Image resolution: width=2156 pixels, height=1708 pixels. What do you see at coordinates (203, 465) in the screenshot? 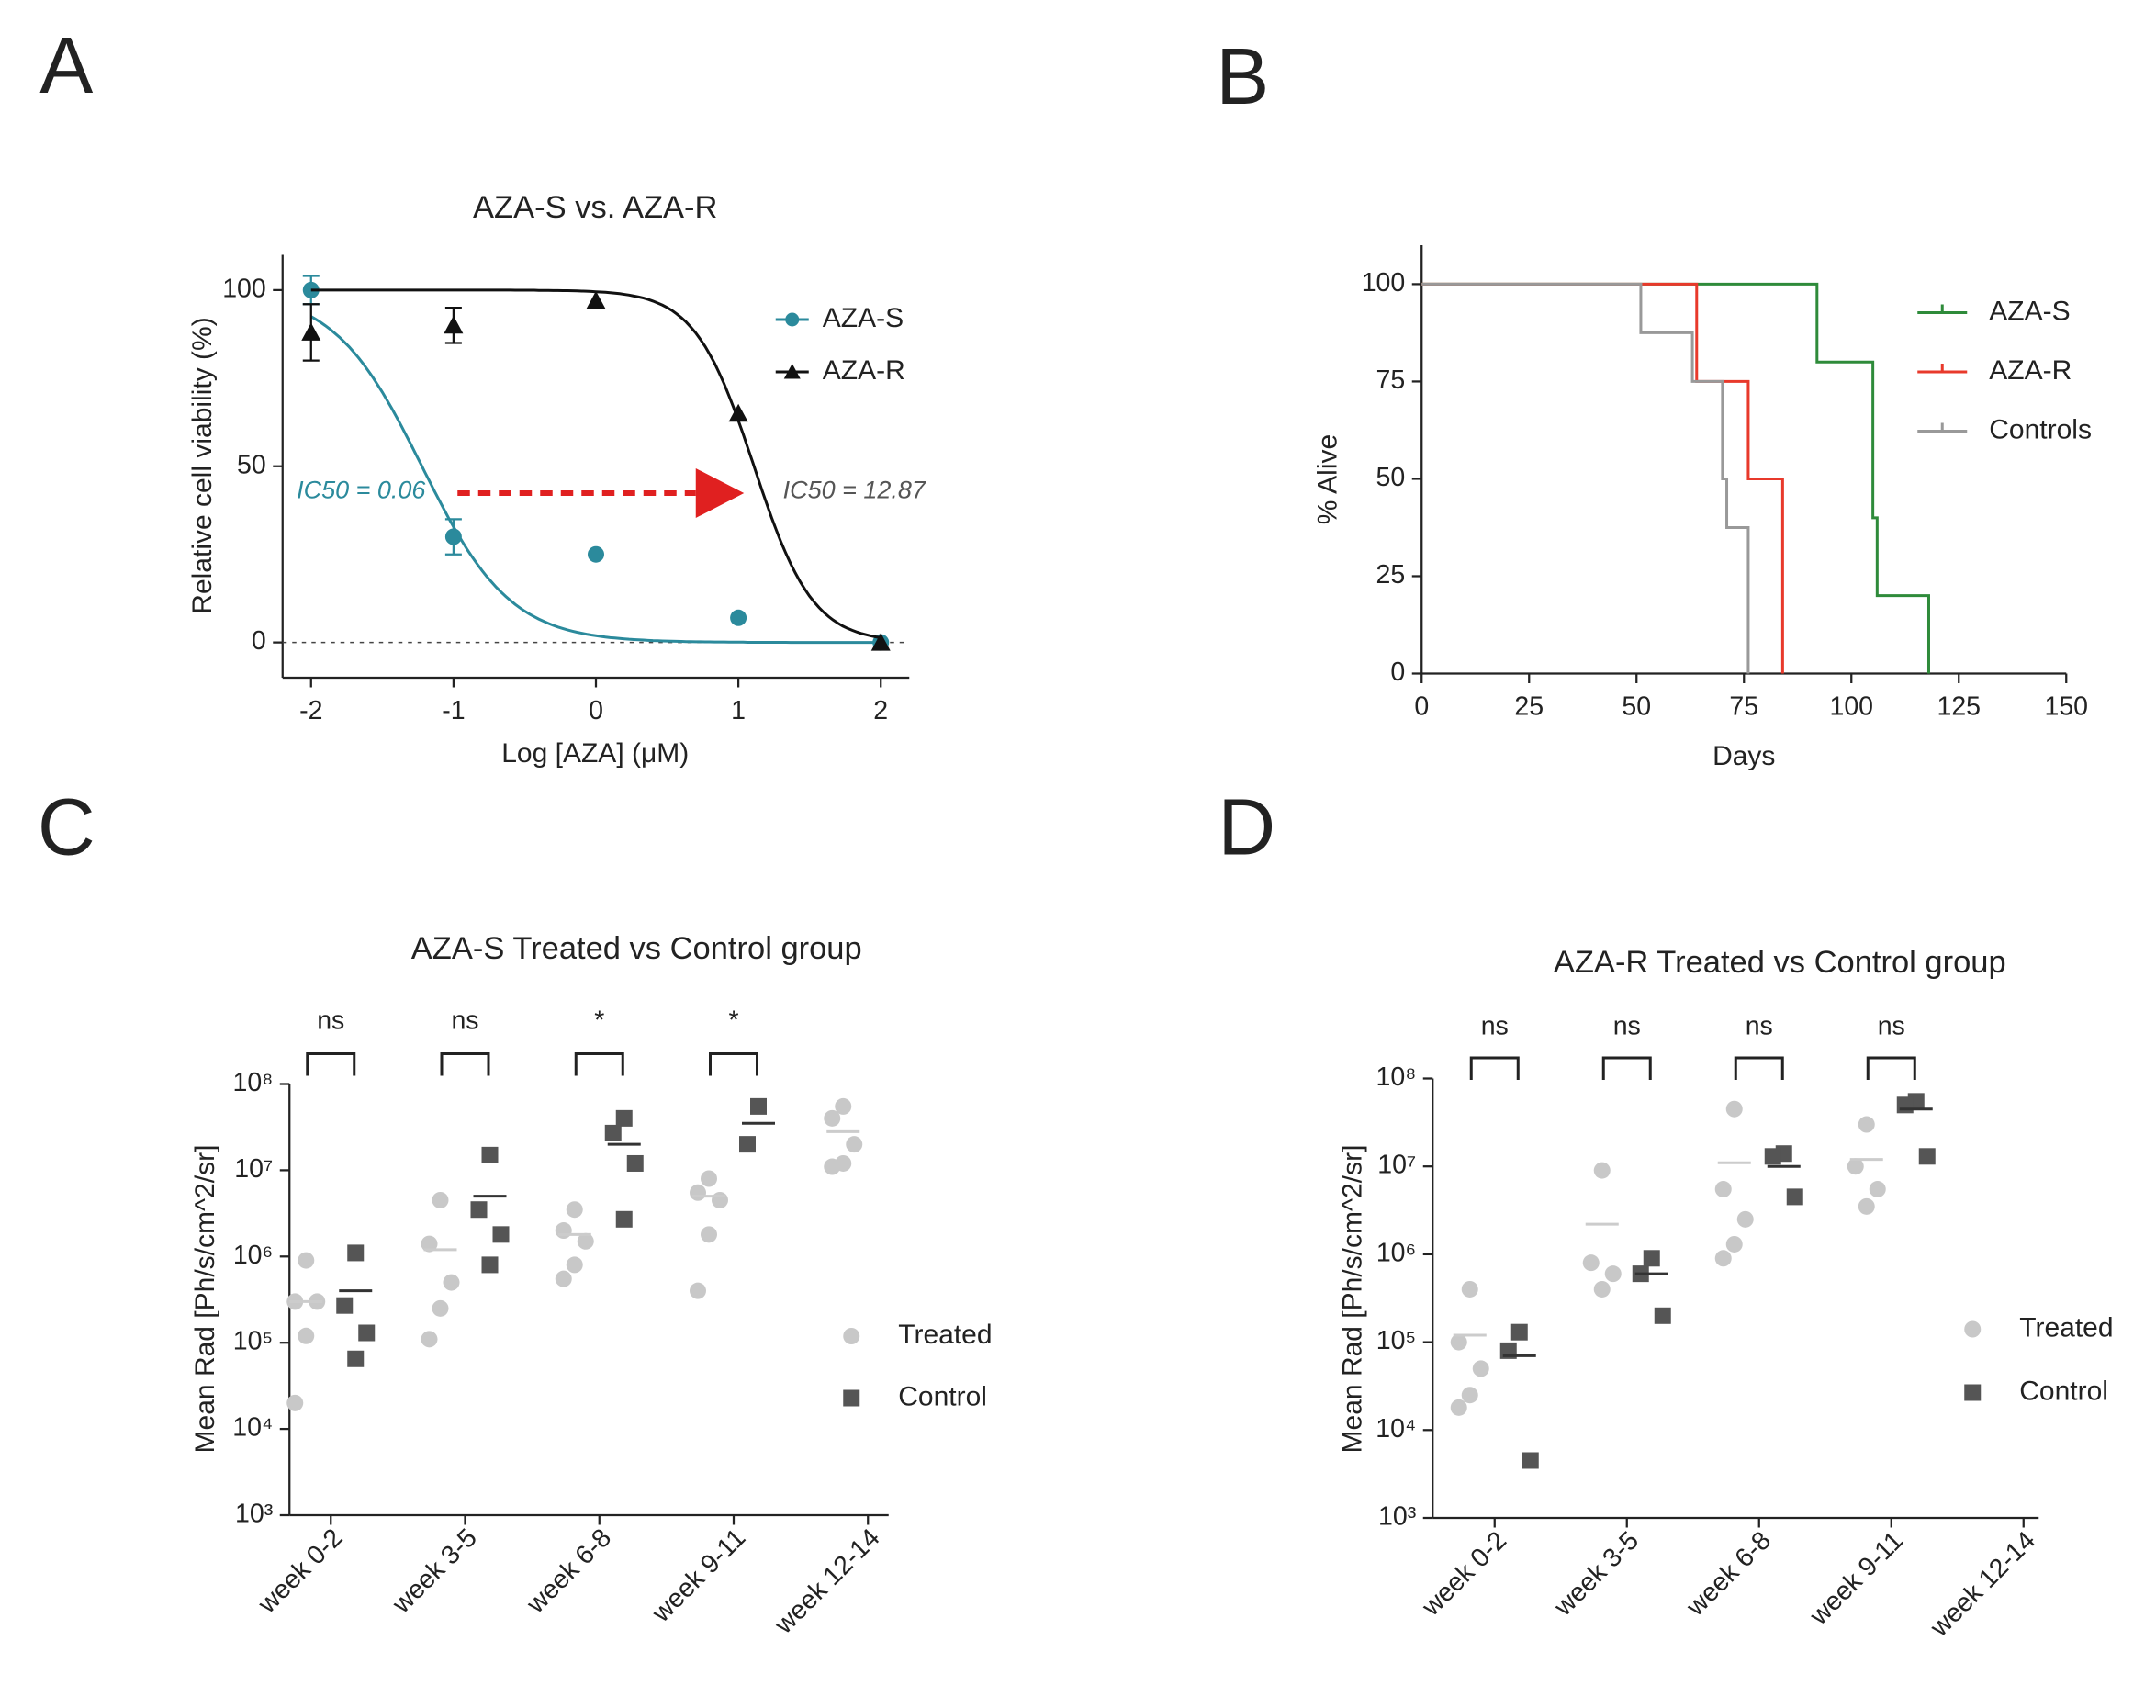
I see `y-axis-label: Relative cell viability (%)` at bounding box center [203, 465].